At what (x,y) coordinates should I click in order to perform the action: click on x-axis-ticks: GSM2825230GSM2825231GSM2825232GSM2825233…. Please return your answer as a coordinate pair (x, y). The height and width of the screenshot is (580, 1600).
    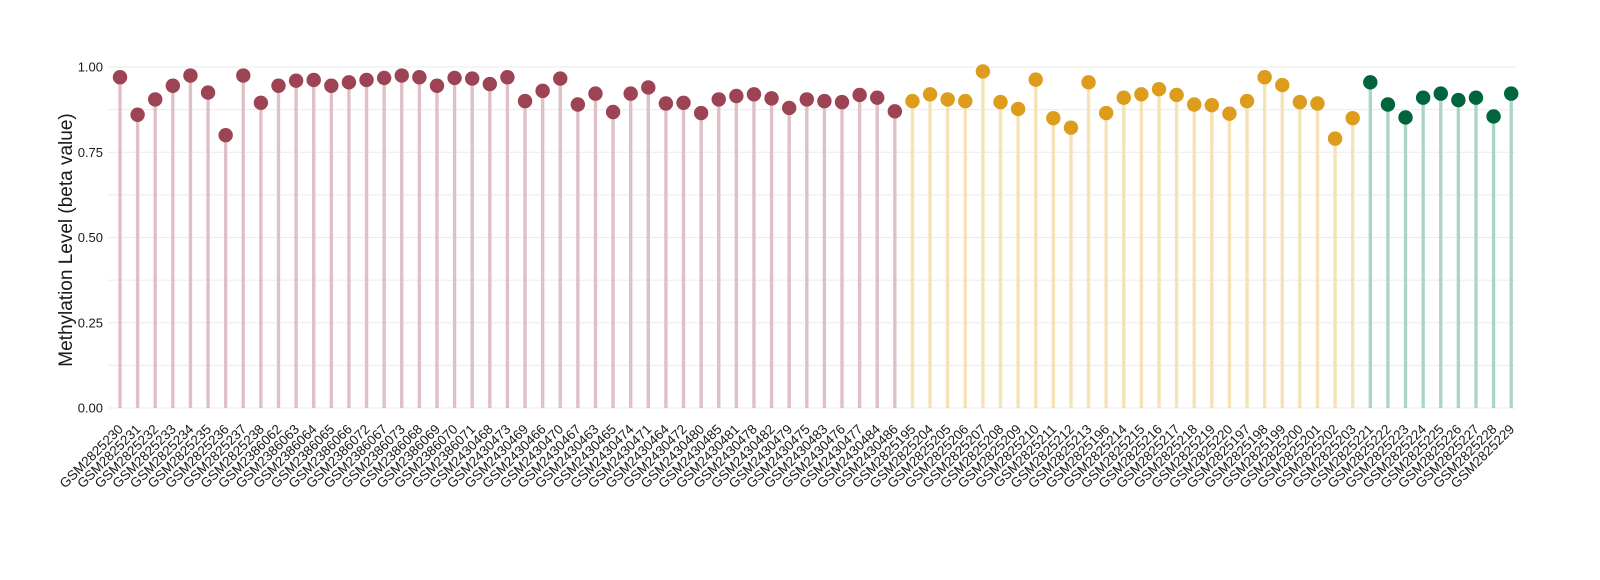
    Looking at the image, I should click on (787, 456).